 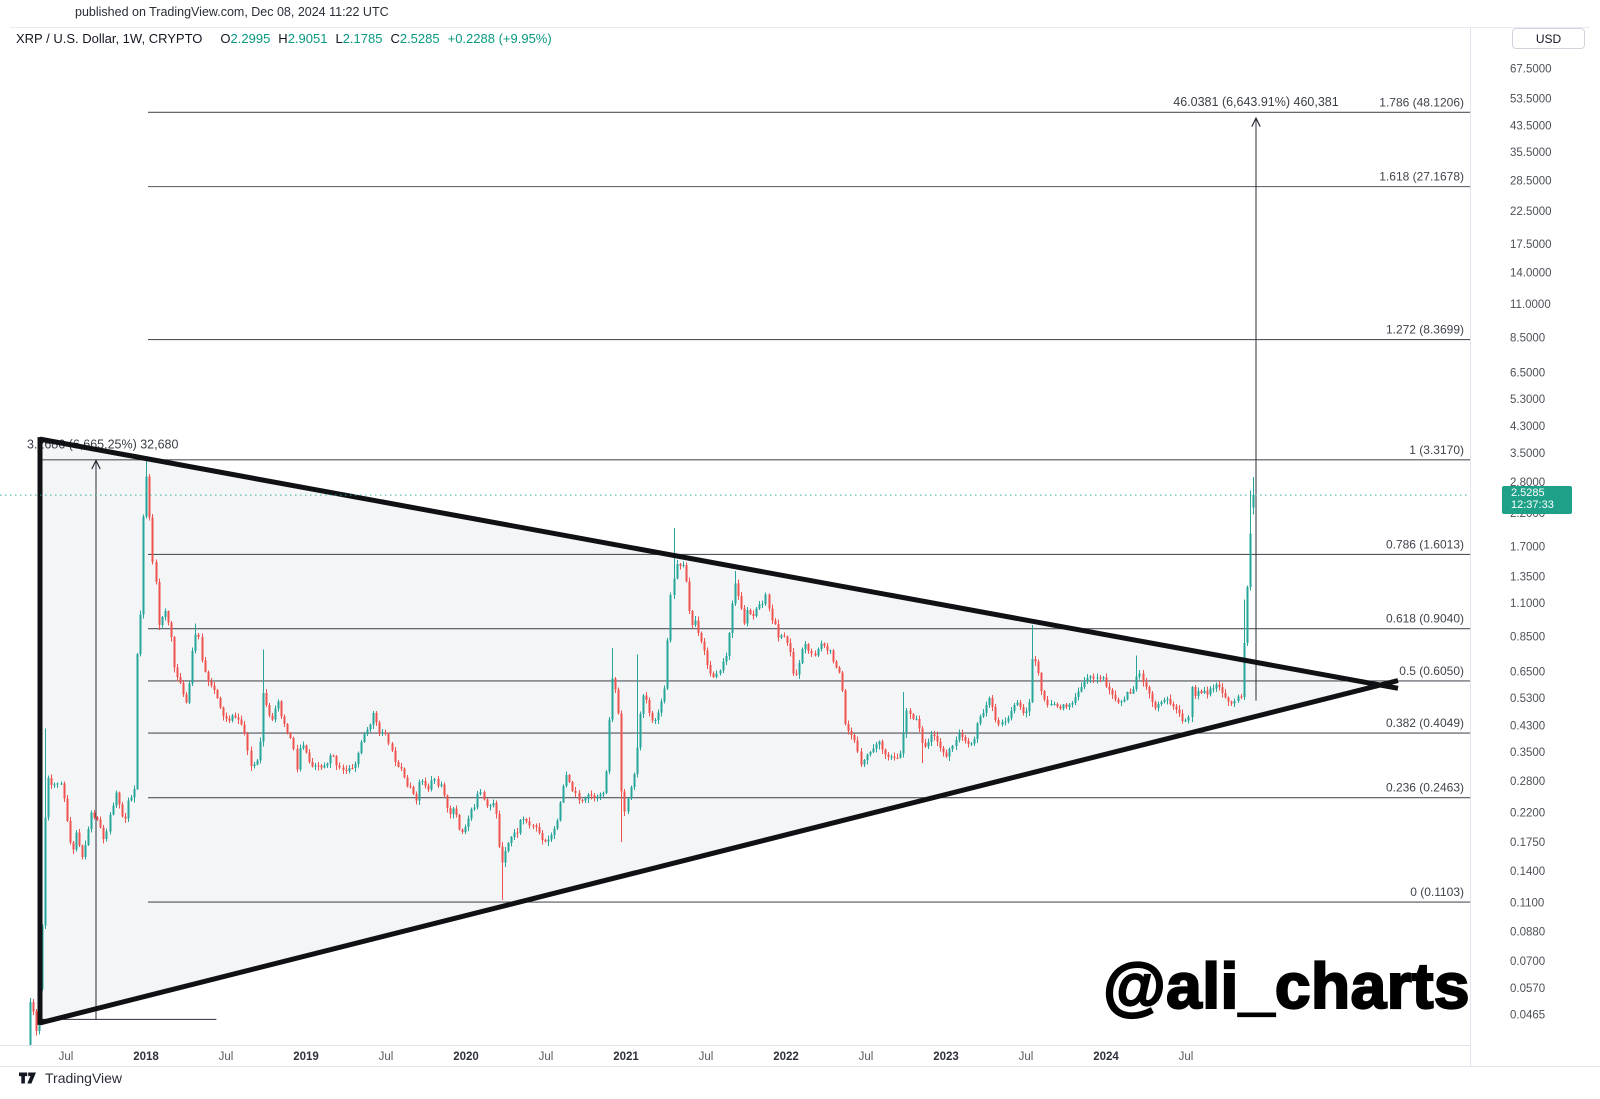 I want to click on price-tick-label: 0.1400, so click(x=1527, y=872).